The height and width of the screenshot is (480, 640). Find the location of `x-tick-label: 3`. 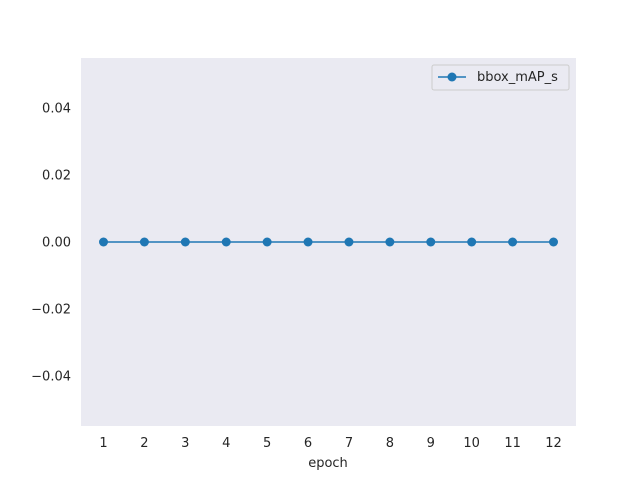

x-tick-label: 3 is located at coordinates (185, 443).